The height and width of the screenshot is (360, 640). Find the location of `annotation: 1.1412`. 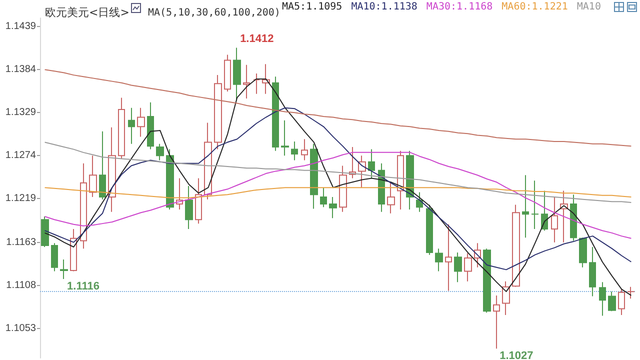

annotation: 1.1412 is located at coordinates (257, 39).